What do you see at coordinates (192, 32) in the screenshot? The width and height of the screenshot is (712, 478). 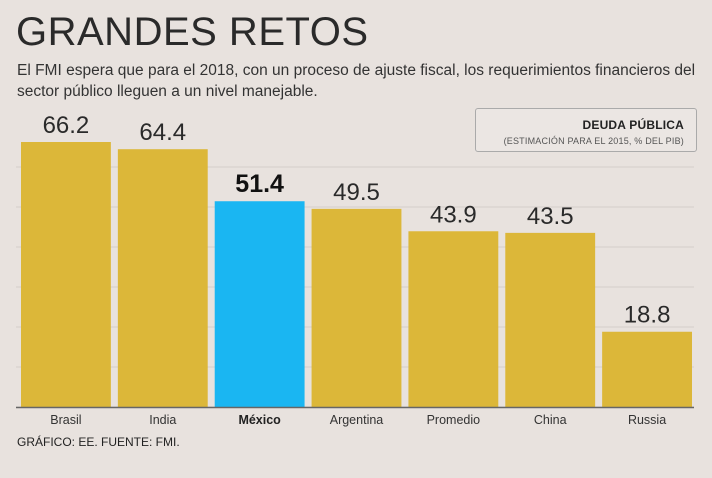 I see `chart-title: GRANDES RETOS` at bounding box center [192, 32].